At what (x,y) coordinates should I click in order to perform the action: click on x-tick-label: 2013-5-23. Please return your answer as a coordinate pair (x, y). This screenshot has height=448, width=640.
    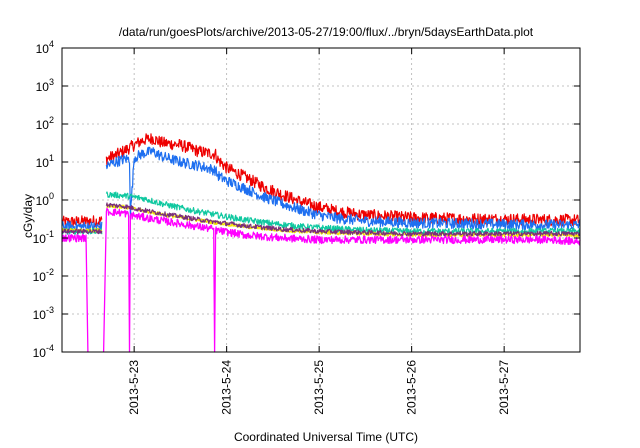
    Looking at the image, I should click on (134, 387).